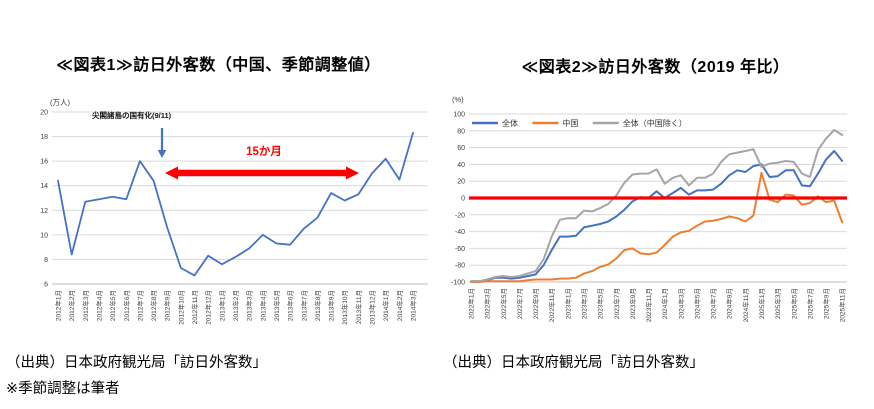  Describe the element at coordinates (194, 307) in the screenshot. I see `x-tick-label: 2012年11月` at that location.